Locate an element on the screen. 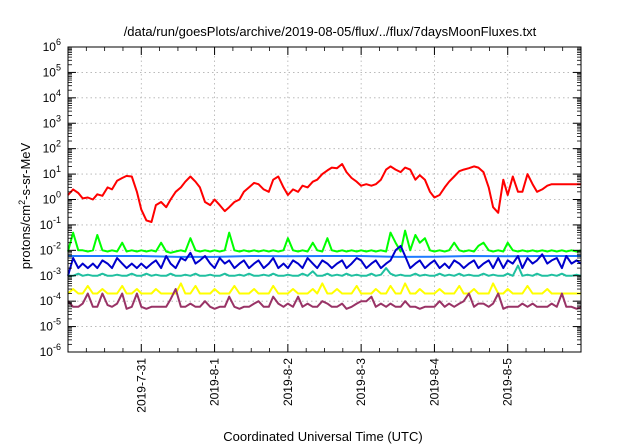 The image size is (640, 448). y-tick-label: 10¹ is located at coordinates (52, 172).